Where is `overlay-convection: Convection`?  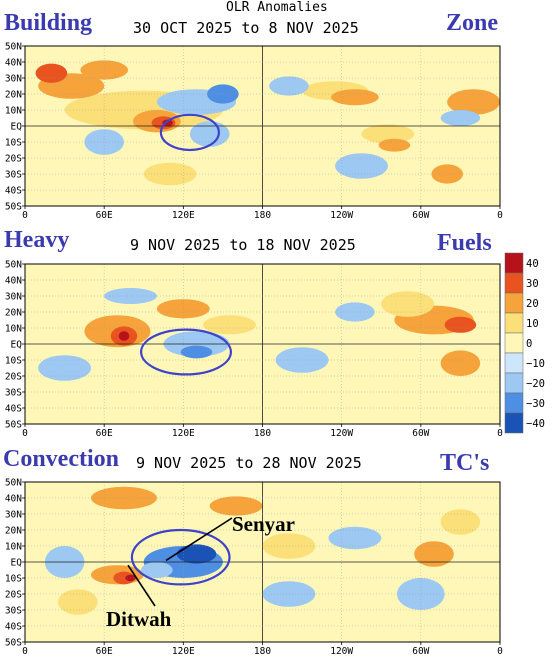 overlay-convection: Convection is located at coordinates (61, 459).